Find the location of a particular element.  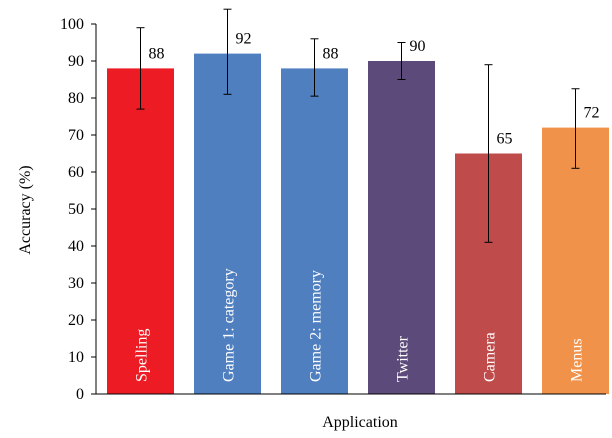

bar-category-label: Game 1: category is located at coordinates (229, 325).